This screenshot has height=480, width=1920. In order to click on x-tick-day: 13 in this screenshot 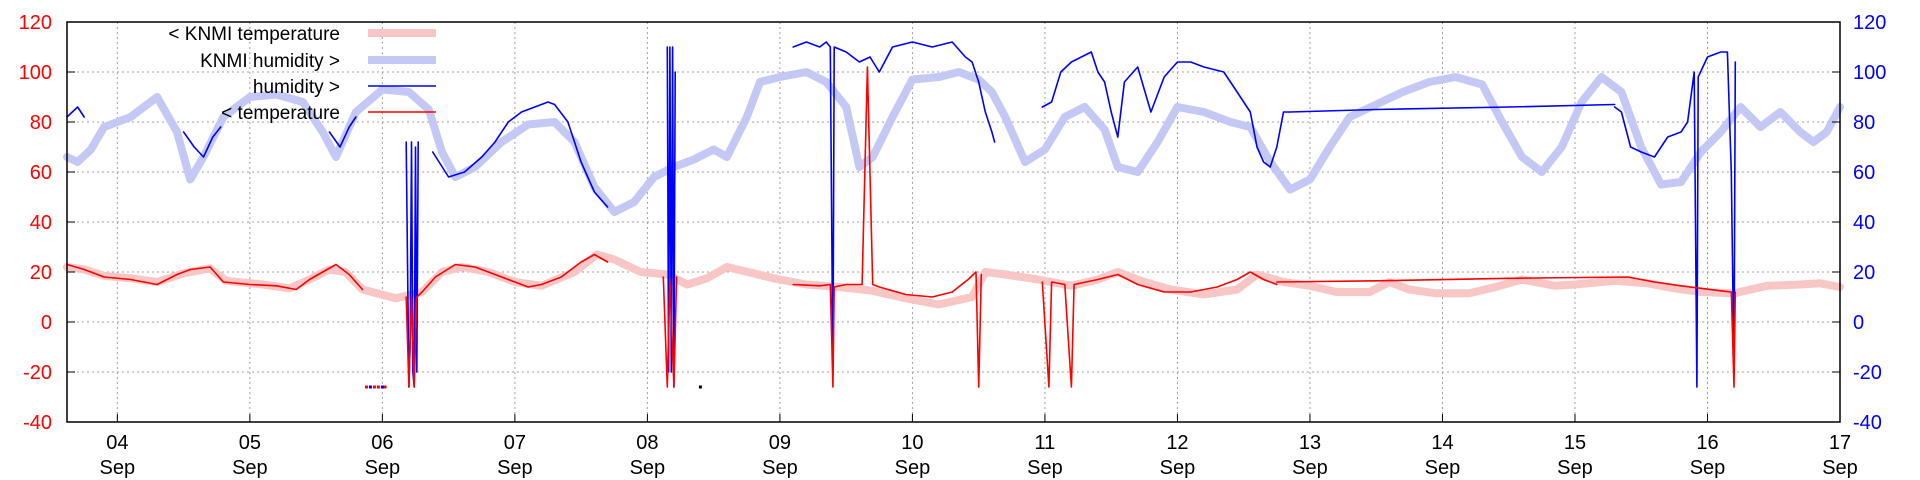, I will do `click(1310, 443)`.